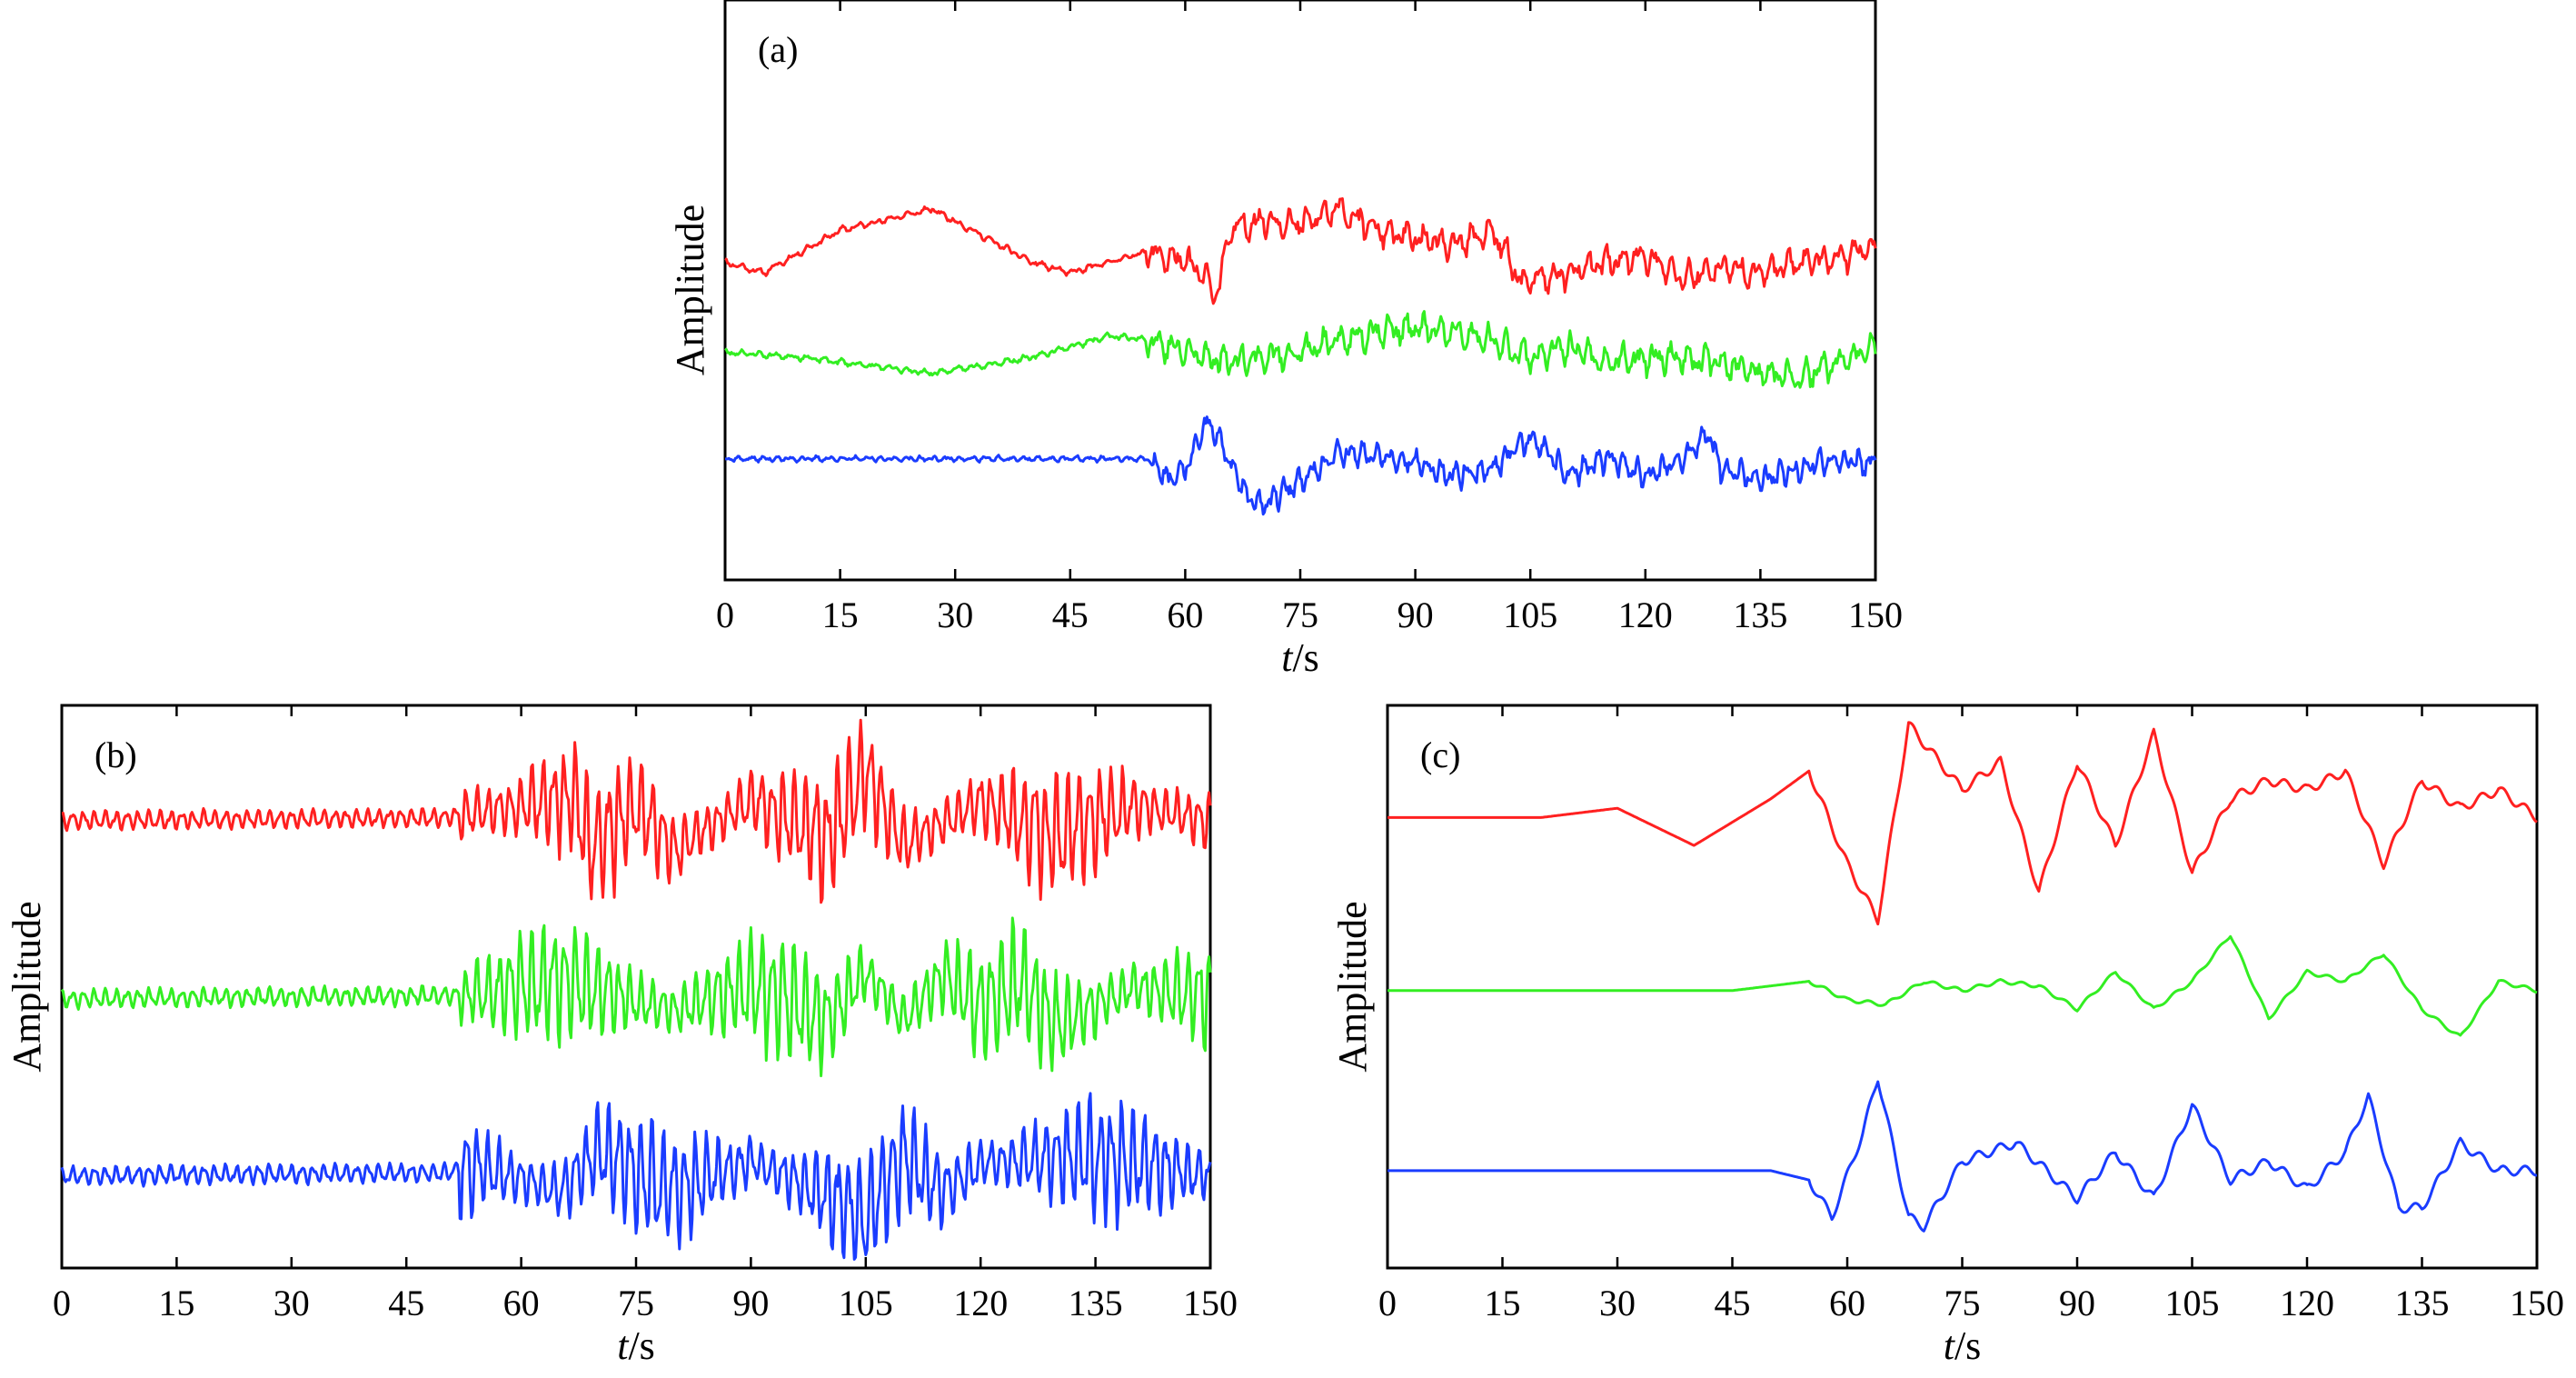  I want to click on panel-label: (c), so click(1440, 754).